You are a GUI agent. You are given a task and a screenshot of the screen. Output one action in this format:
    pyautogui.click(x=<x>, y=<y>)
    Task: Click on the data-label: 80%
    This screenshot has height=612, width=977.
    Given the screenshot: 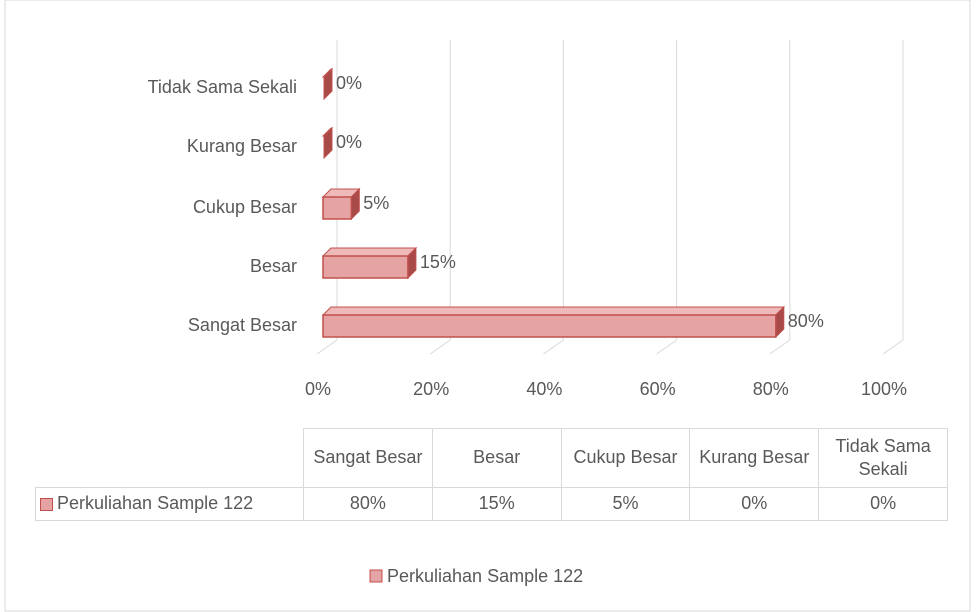 What is the action you would take?
    pyautogui.click(x=806, y=321)
    